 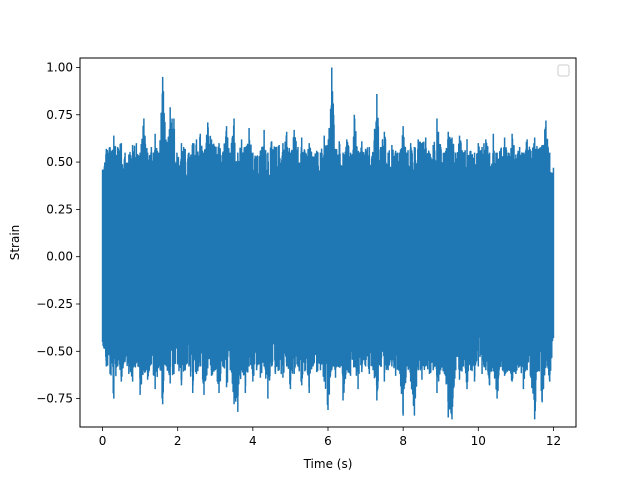 What do you see at coordinates (58, 233) in the screenshot?
I see `y-axis-ticks: −0.75 −0.50 −0.25 0.00 0.25 0.50 0.75 1.00` at bounding box center [58, 233].